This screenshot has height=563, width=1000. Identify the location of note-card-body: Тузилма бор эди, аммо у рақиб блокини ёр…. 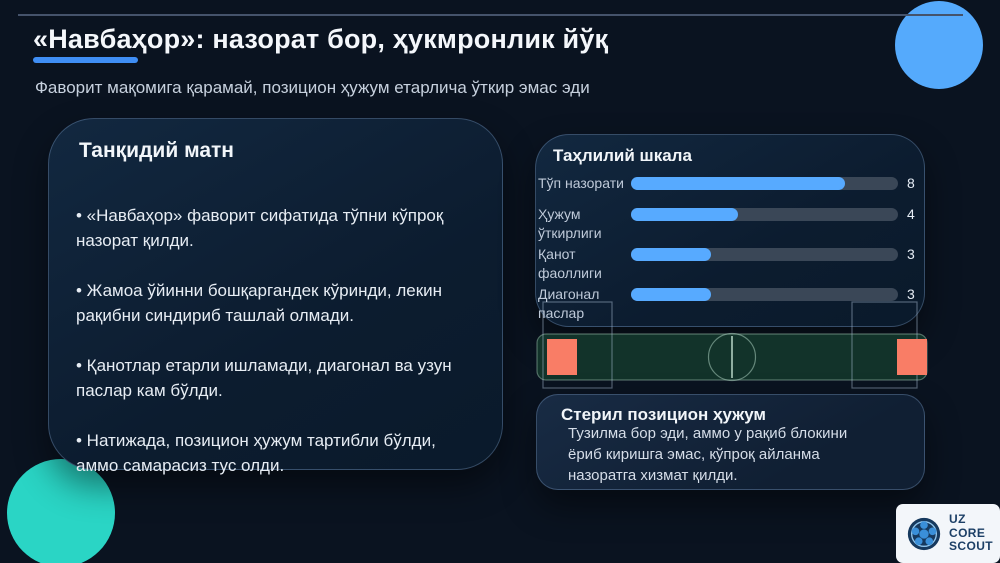
(708, 454).